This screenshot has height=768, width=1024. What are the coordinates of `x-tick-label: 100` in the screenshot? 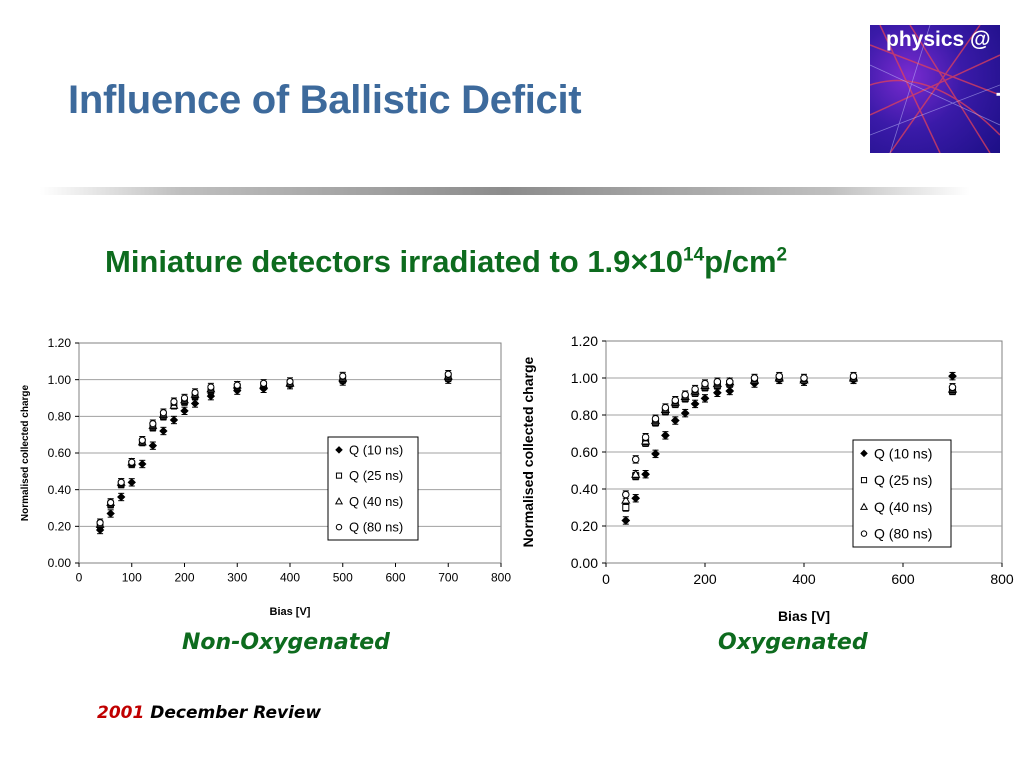 It's located at (132, 577).